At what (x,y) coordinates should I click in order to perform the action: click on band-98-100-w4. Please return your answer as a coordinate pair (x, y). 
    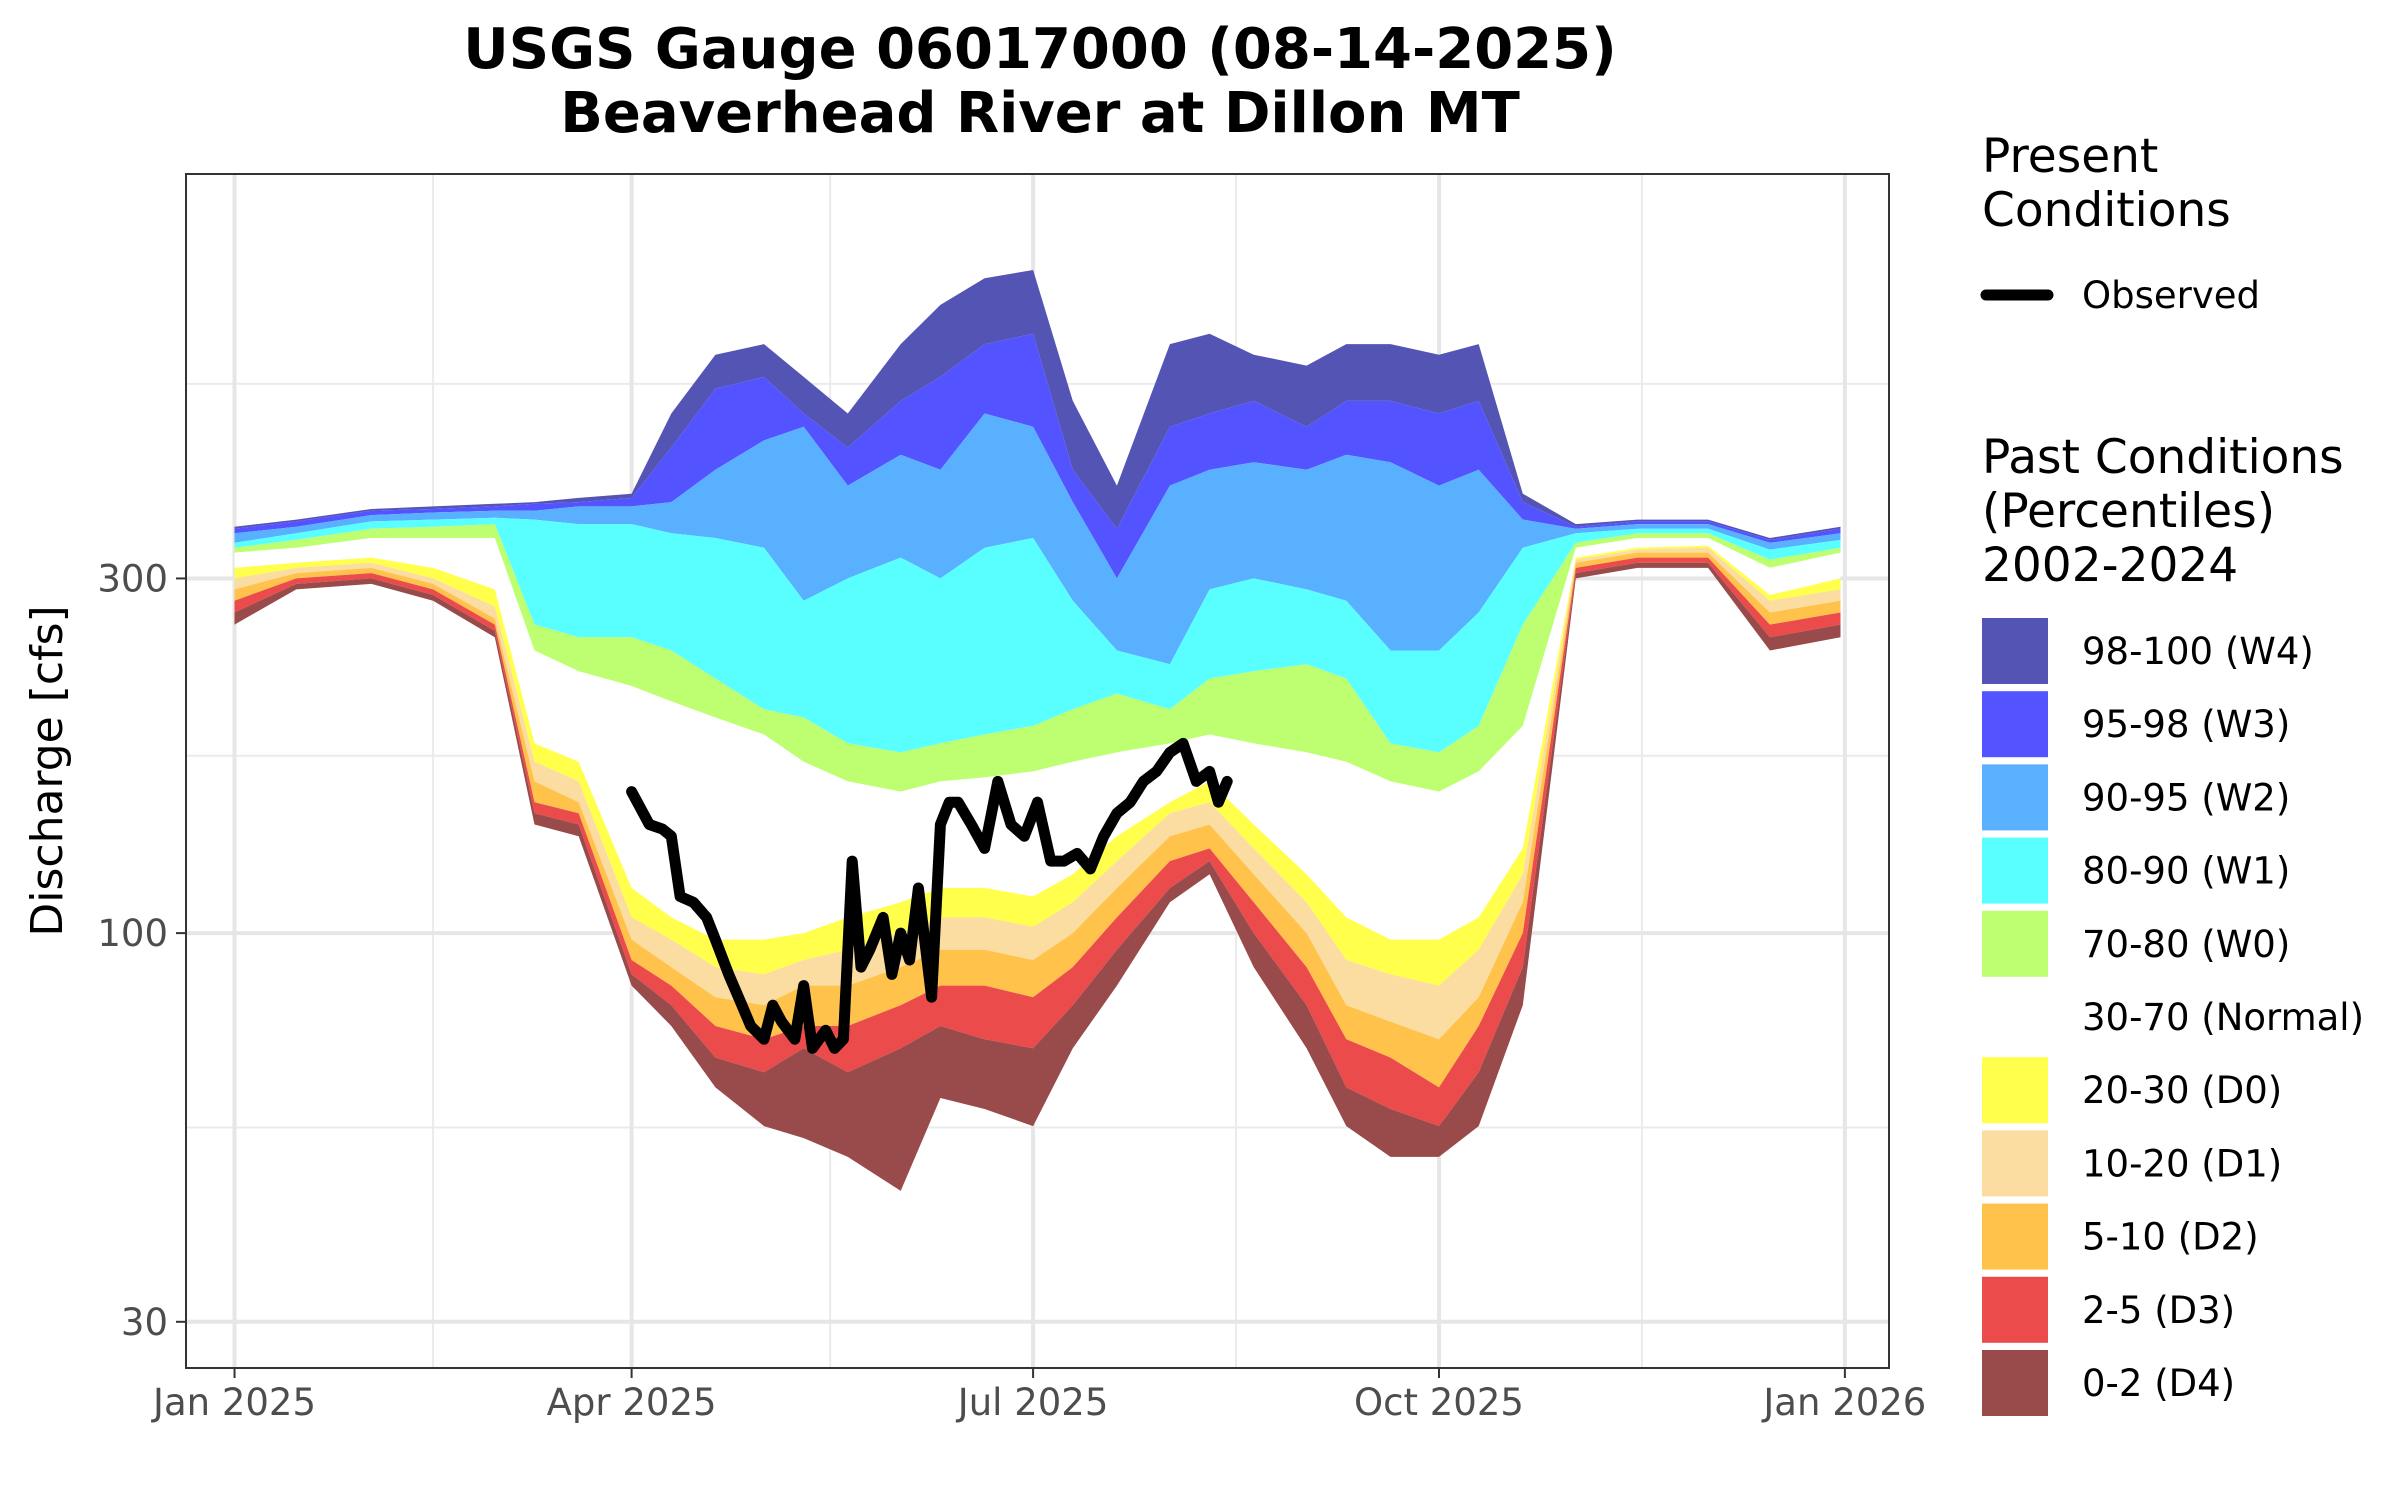
    Looking at the image, I should click on (1037, 405).